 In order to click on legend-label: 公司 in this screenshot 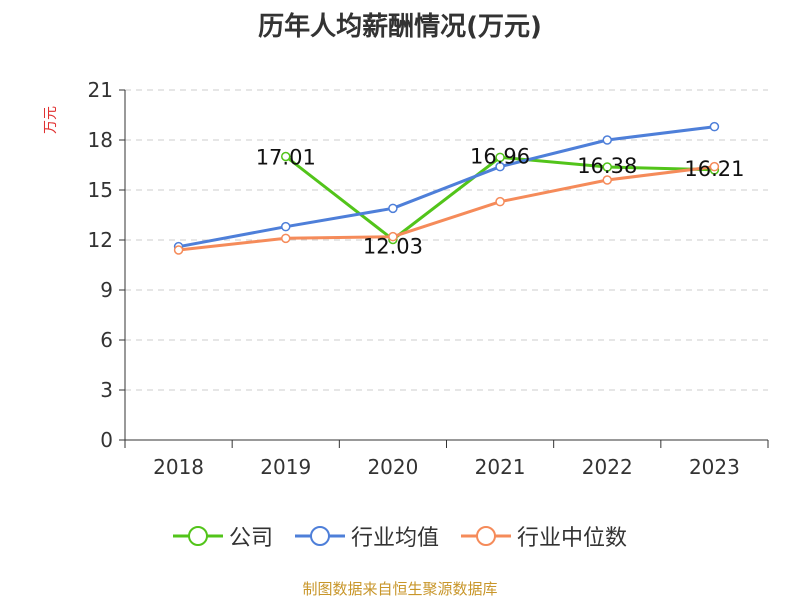, I will do `click(250, 538)`.